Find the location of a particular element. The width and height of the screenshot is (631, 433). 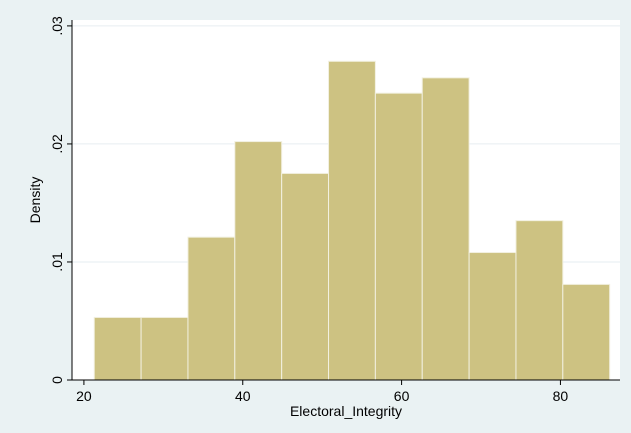

y-tick-label: .01 is located at coordinates (57, 262).